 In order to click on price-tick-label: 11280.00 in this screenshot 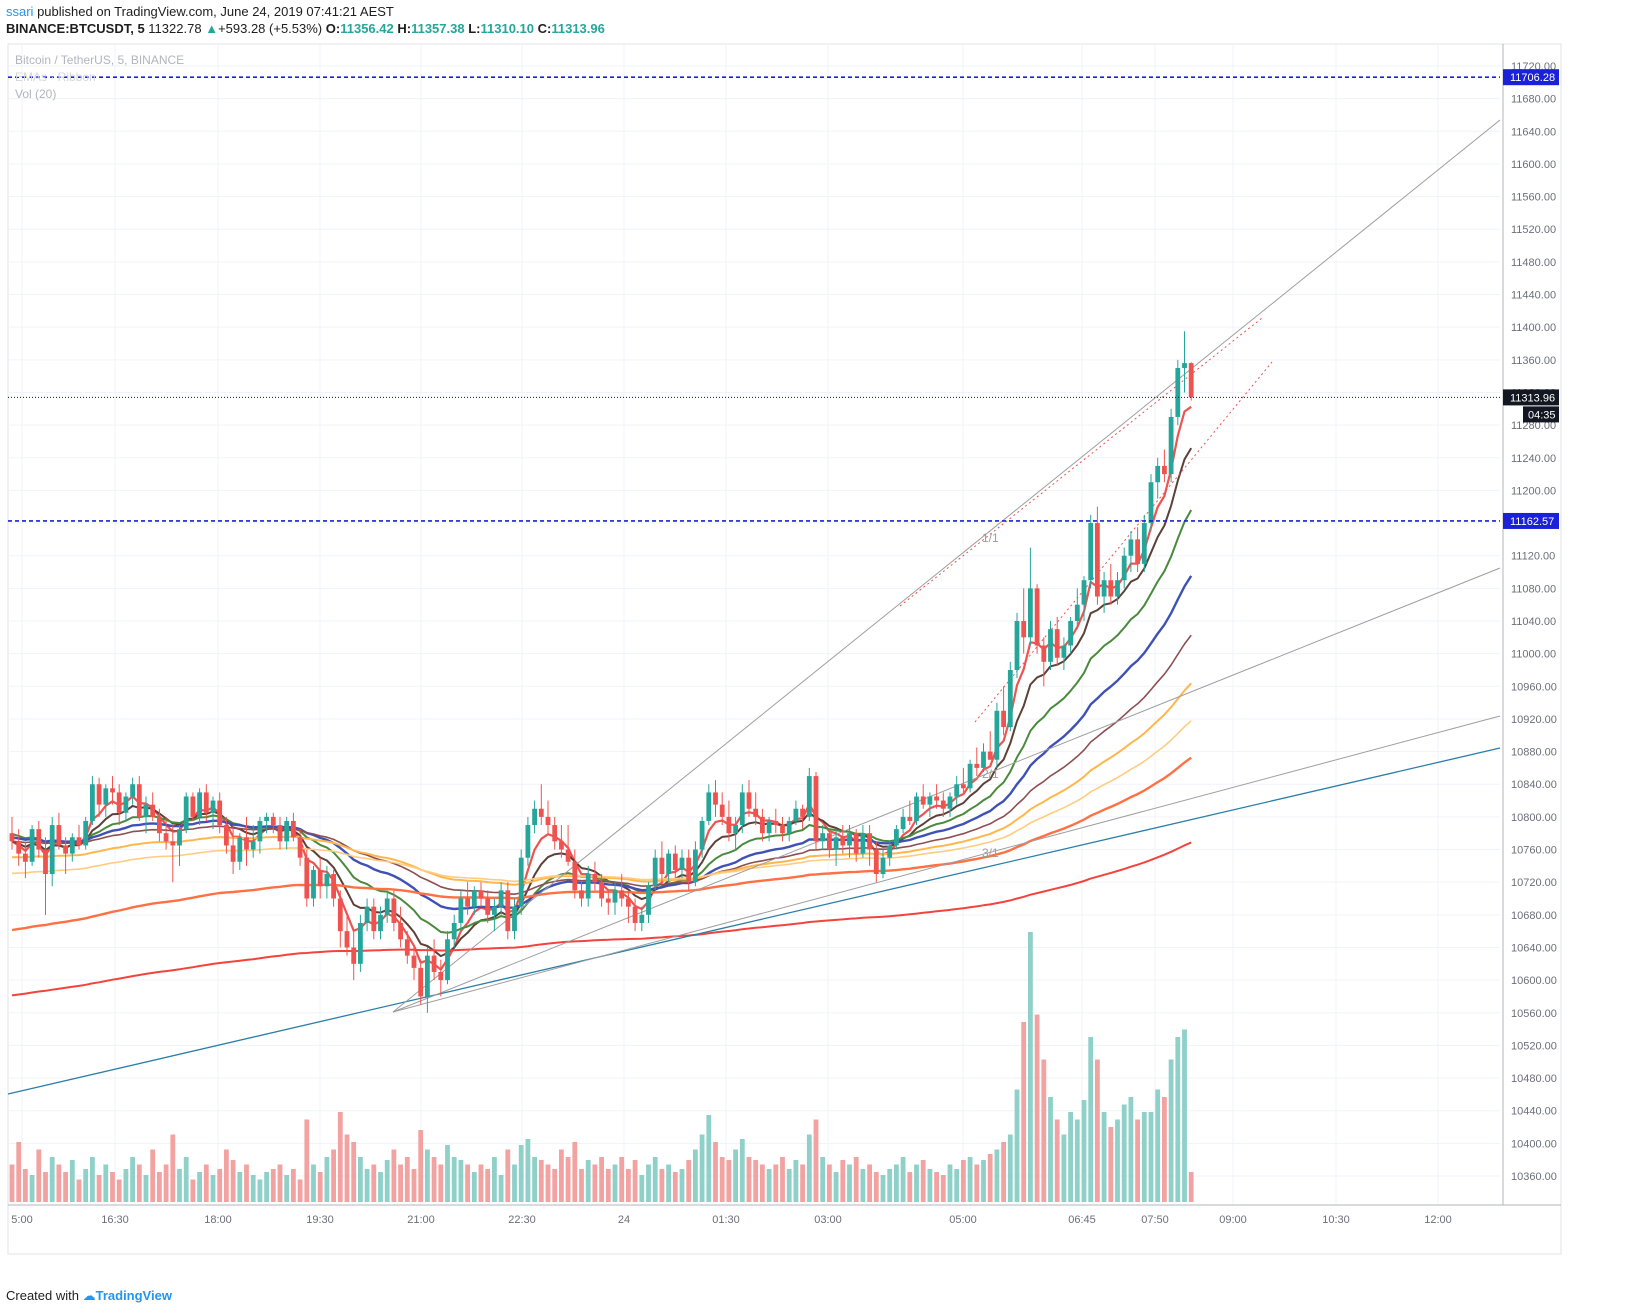, I will do `click(1533, 426)`.